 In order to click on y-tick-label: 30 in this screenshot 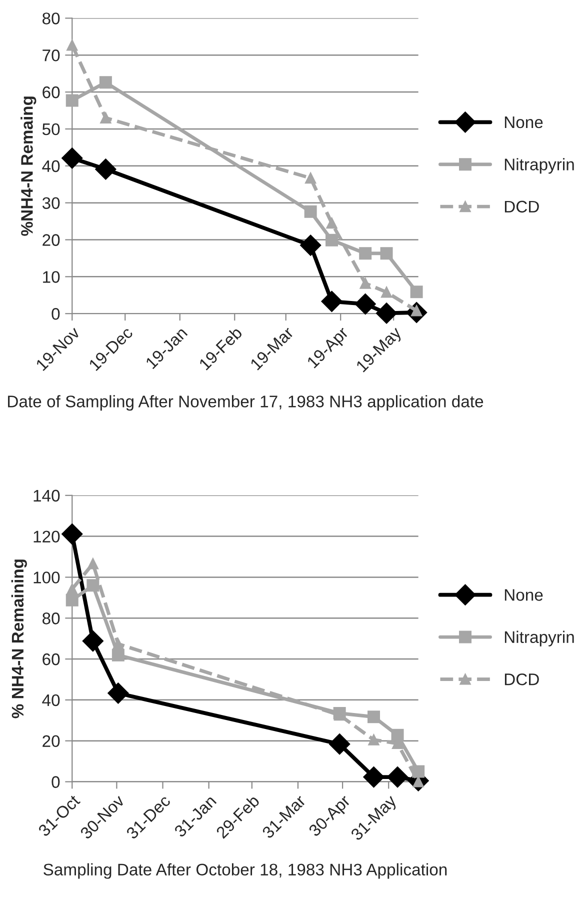, I will do `click(51, 203)`.